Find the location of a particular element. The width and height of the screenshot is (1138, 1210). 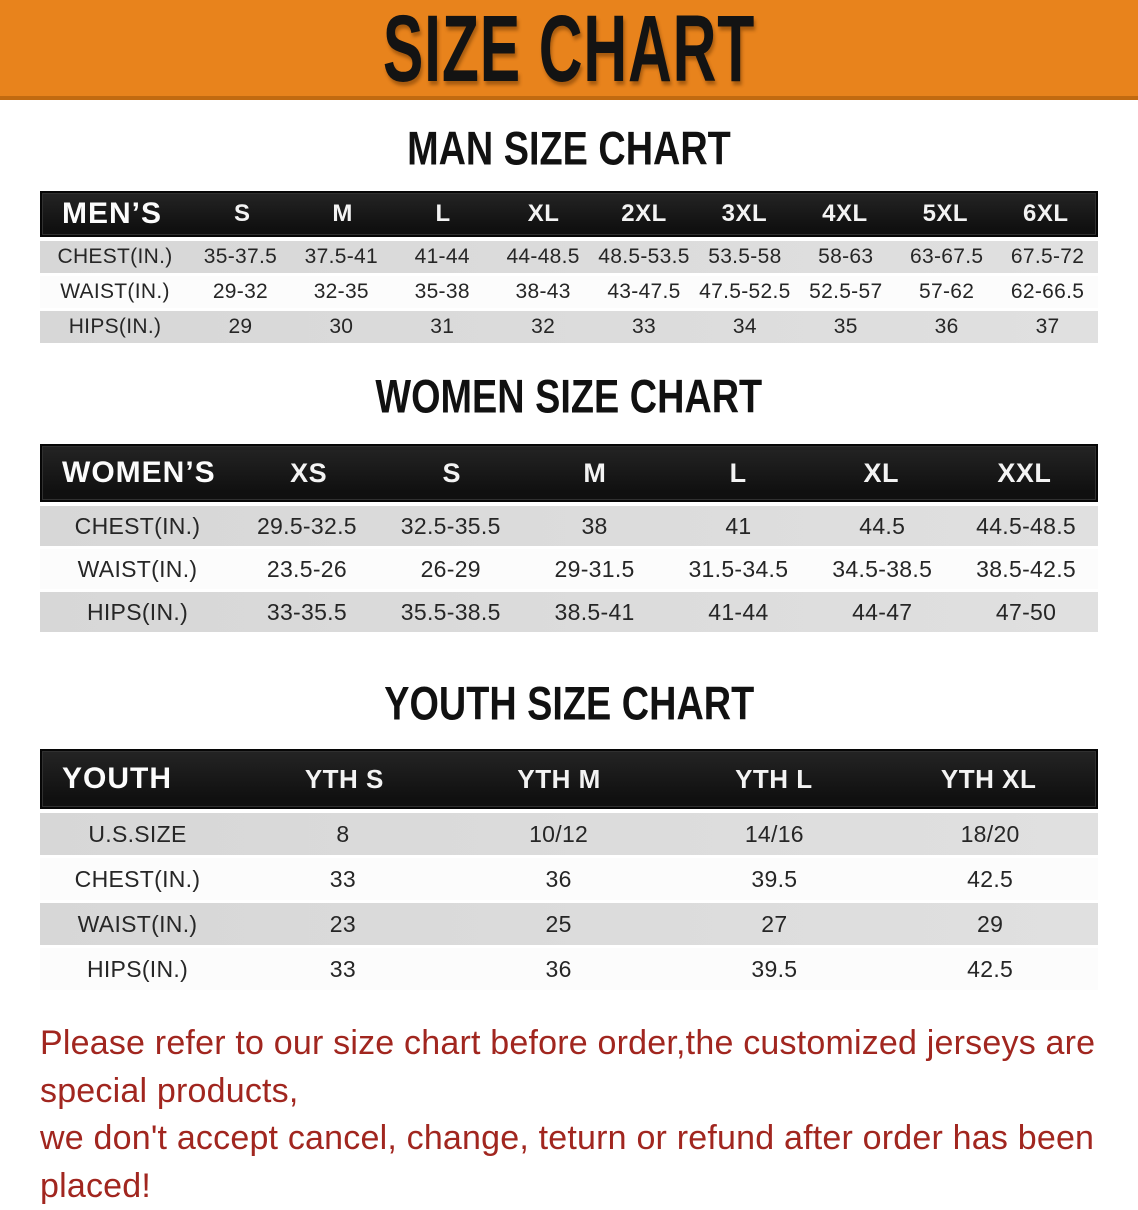

size-value-cell: 48.5-53.5 is located at coordinates (644, 256).